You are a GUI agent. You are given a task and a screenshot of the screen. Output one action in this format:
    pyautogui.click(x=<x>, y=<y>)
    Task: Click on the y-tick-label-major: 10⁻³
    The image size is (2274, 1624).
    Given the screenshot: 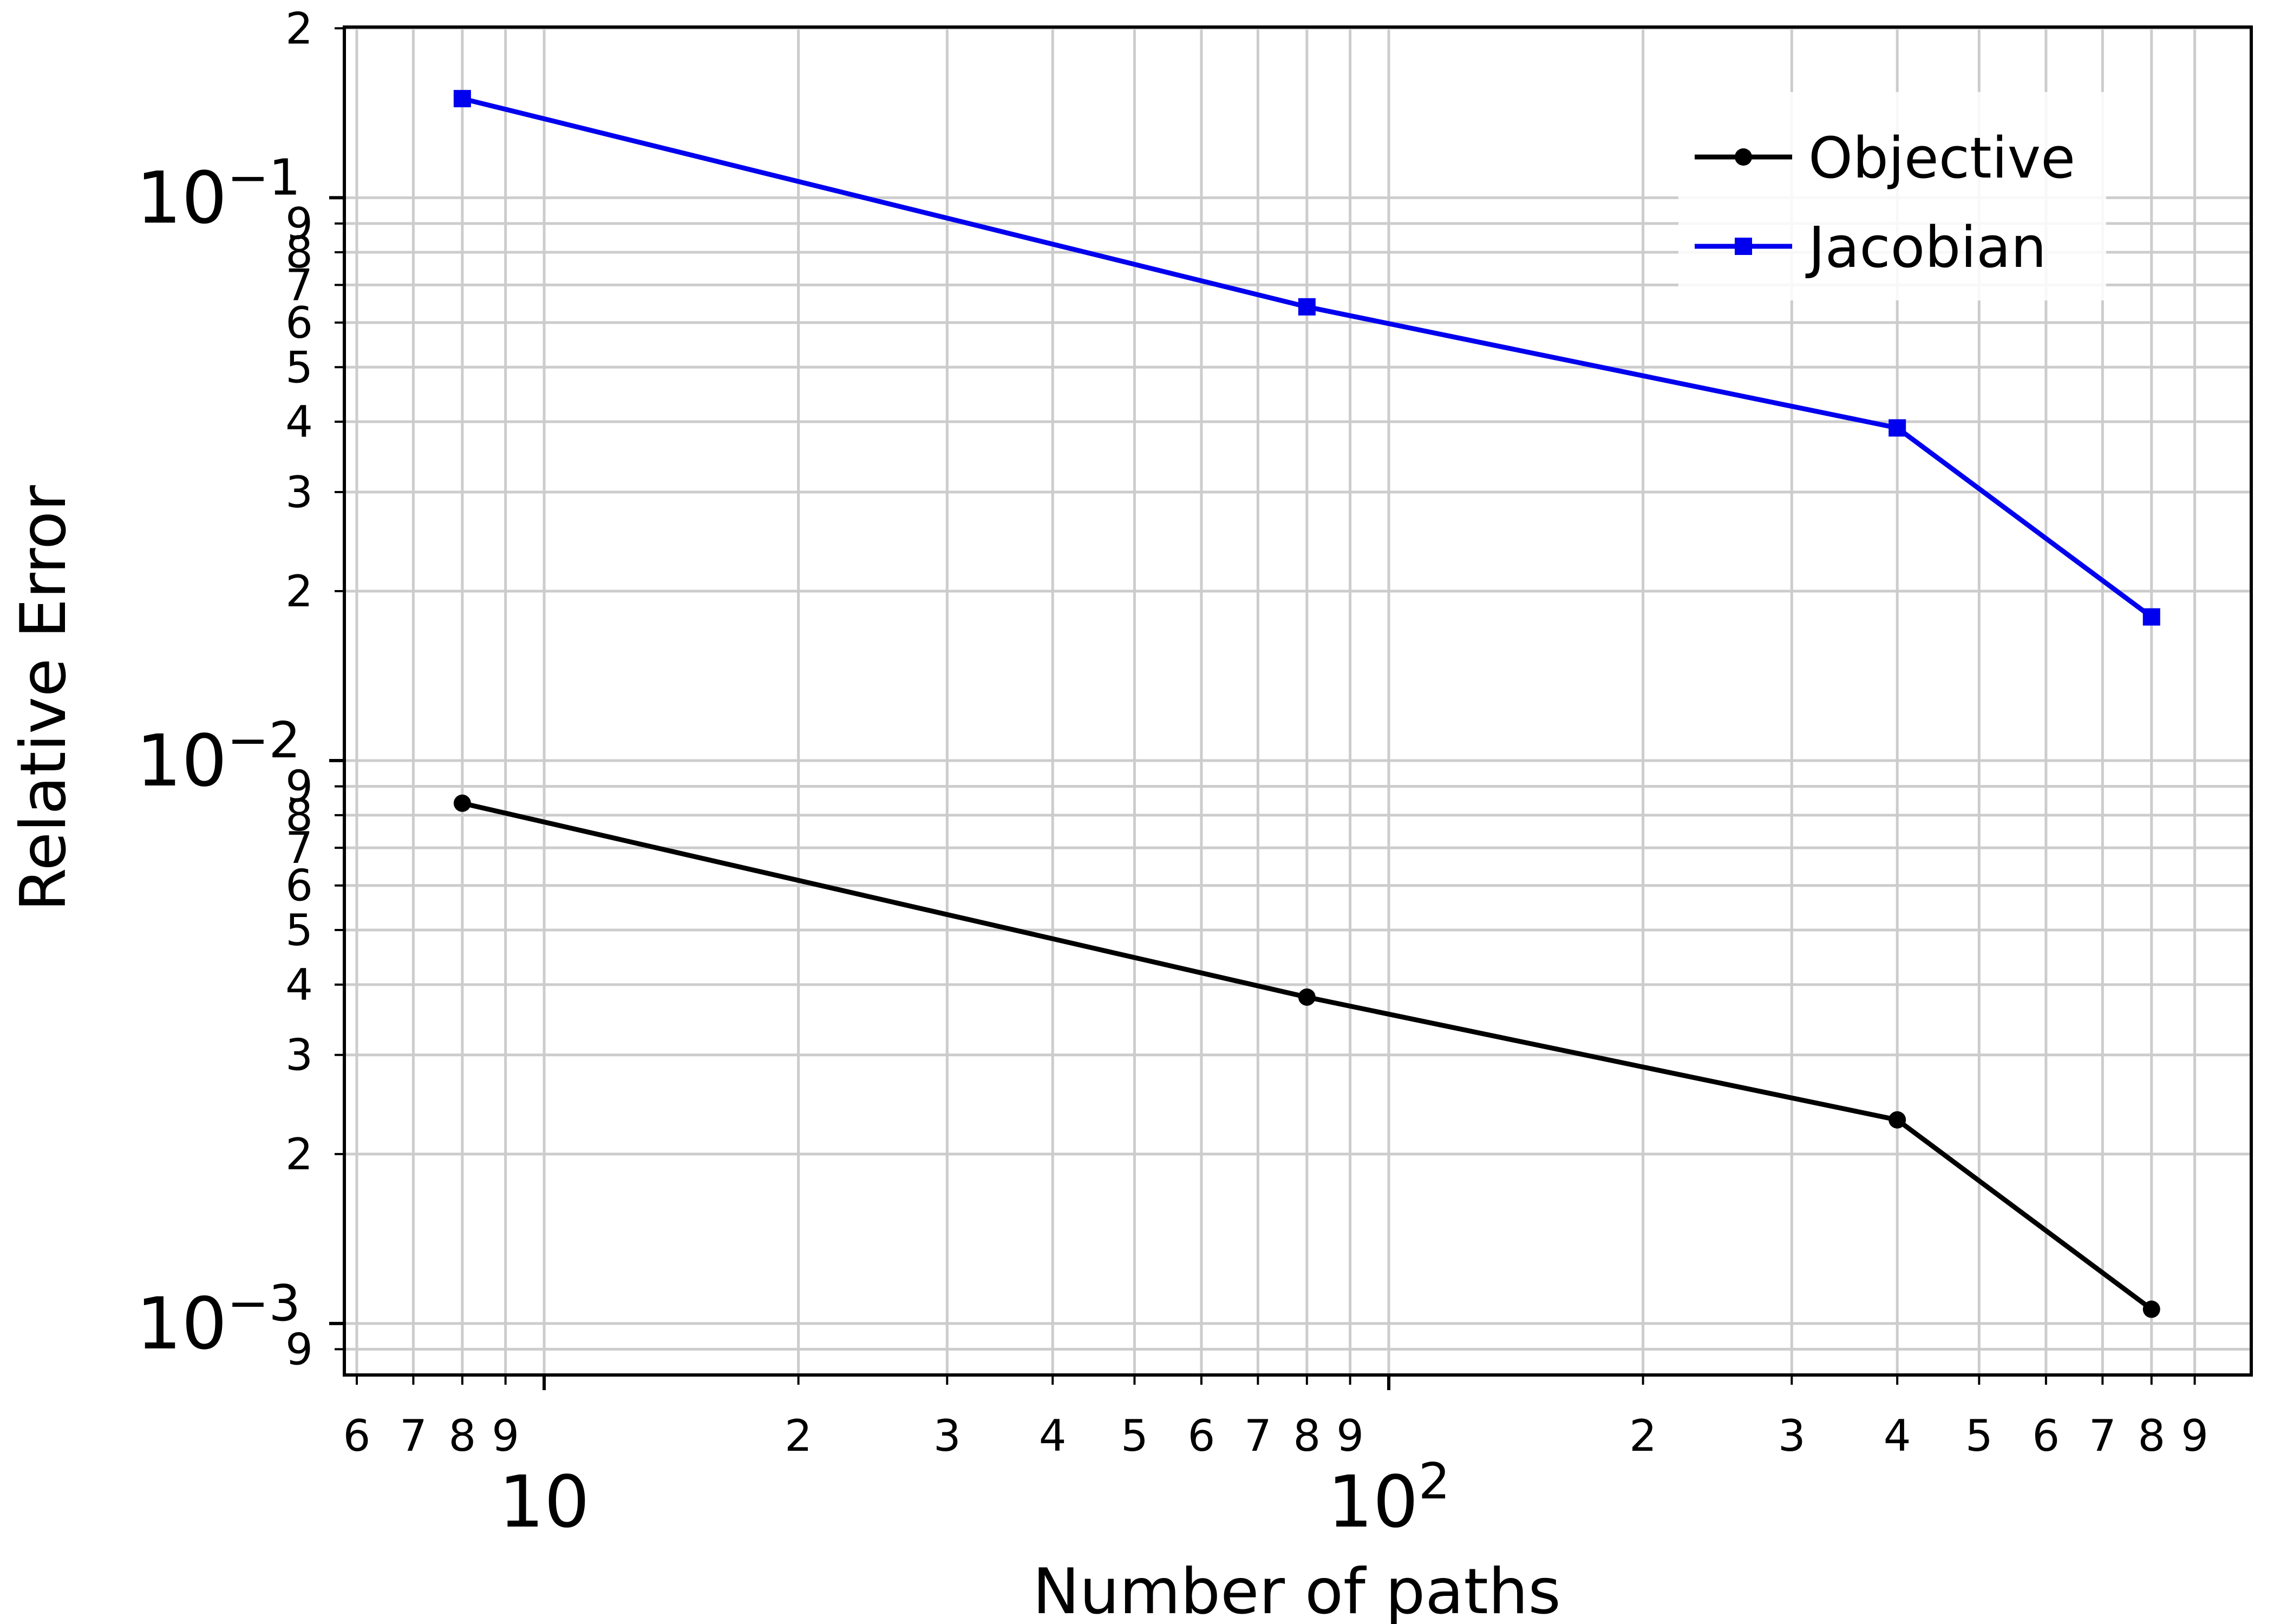 What is the action you would take?
    pyautogui.click(x=218, y=1320)
    